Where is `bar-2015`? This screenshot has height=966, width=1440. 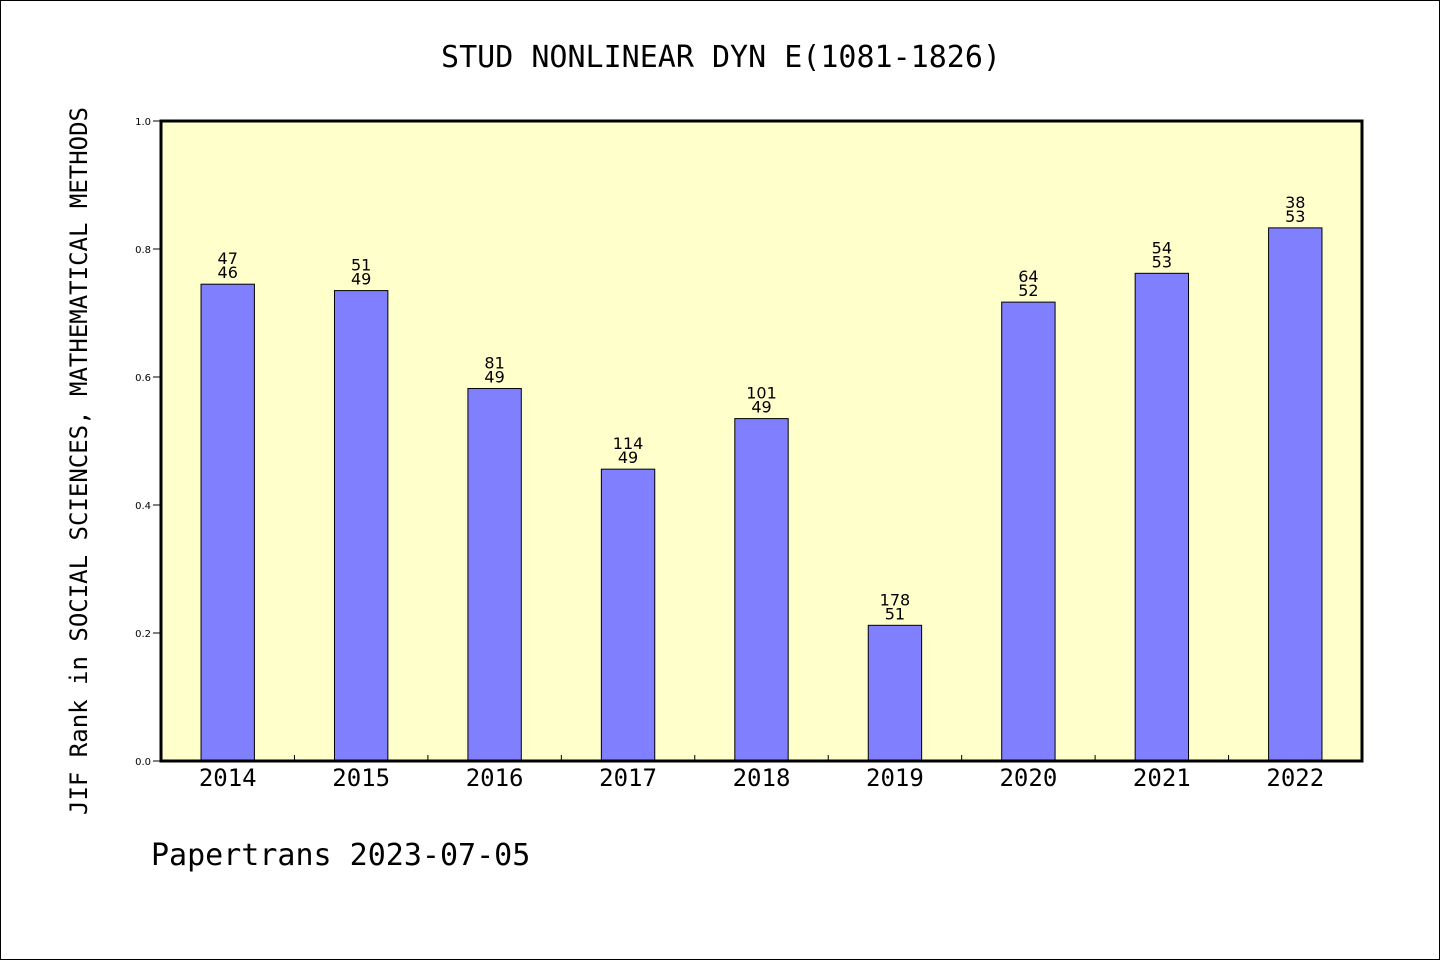
bar-2015 is located at coordinates (361, 526).